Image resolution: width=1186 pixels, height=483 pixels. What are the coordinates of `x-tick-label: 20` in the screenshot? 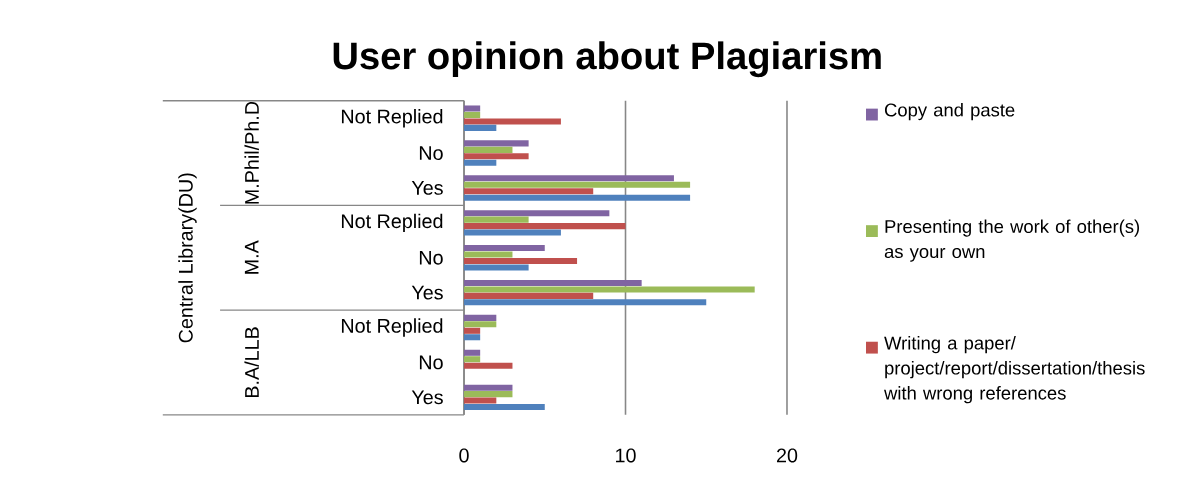 It's located at (787, 455).